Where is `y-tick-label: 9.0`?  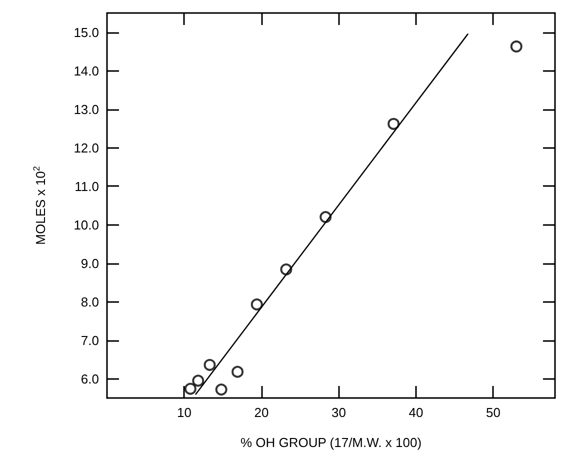 y-tick-label: 9.0 is located at coordinates (89, 263).